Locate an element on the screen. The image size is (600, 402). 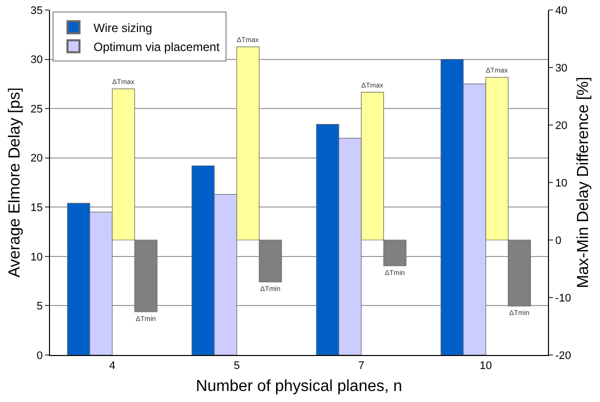
y-tick-label: 25 is located at coordinates (36, 109).